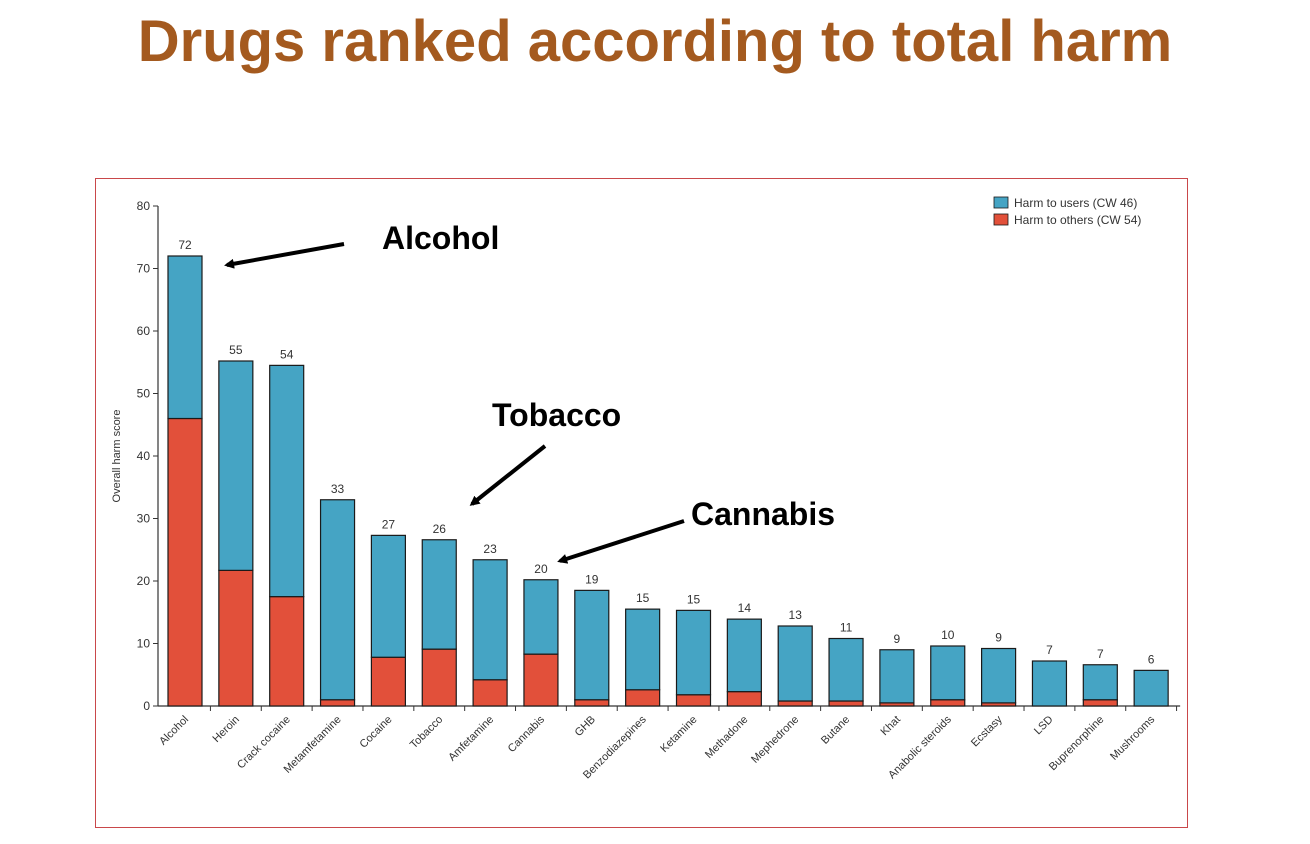  What do you see at coordinates (1077, 220) in the screenshot?
I see `legend-label: Harm to others (CW 54)` at bounding box center [1077, 220].